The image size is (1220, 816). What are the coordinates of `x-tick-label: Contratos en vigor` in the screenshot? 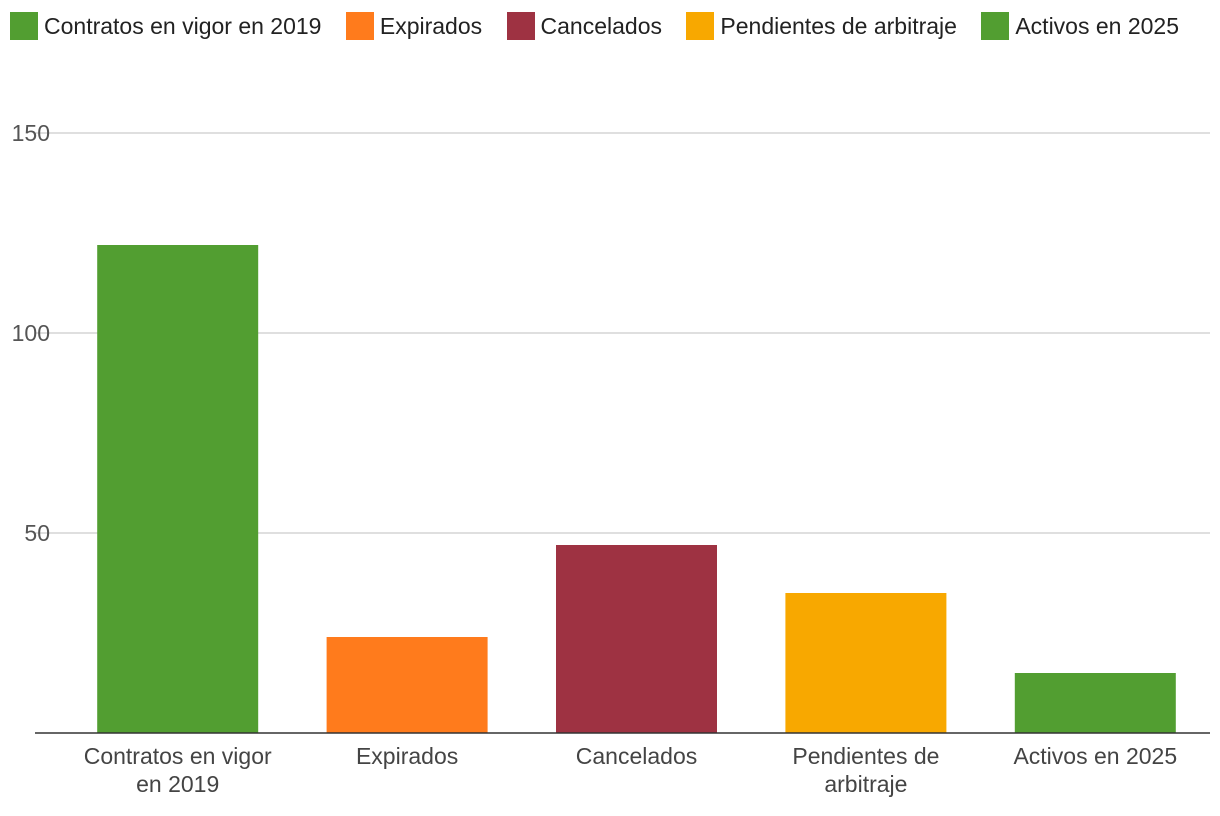 It's located at (178, 756).